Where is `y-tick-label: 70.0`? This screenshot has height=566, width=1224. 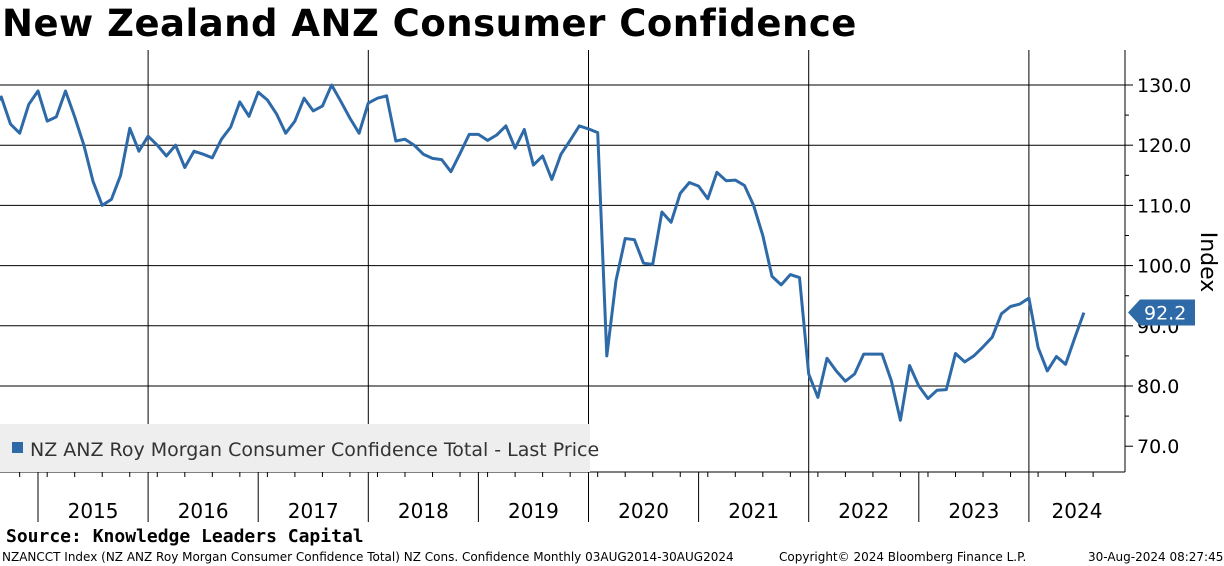
y-tick-label: 70.0 is located at coordinates (1158, 447).